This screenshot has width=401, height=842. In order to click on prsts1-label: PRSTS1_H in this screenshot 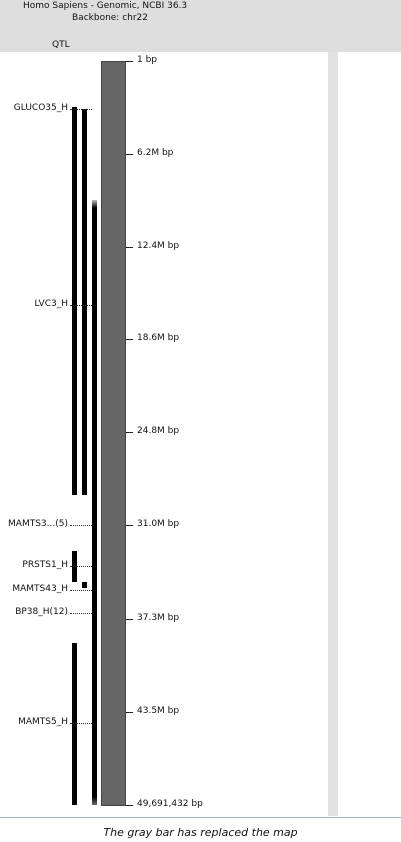, I will do `click(45, 565)`.